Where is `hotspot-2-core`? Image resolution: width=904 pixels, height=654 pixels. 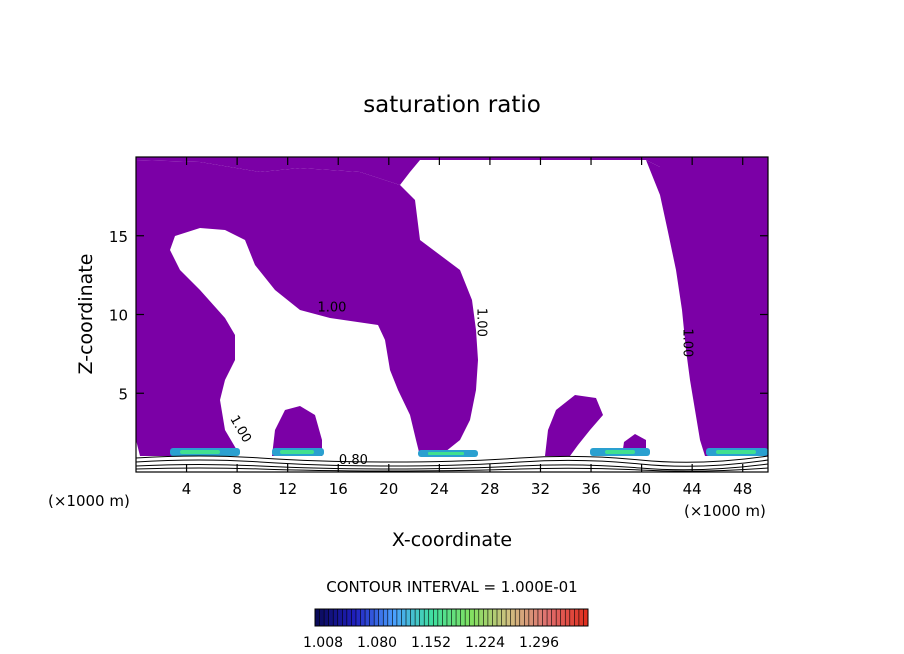 hotspot-2-core is located at coordinates (297, 452).